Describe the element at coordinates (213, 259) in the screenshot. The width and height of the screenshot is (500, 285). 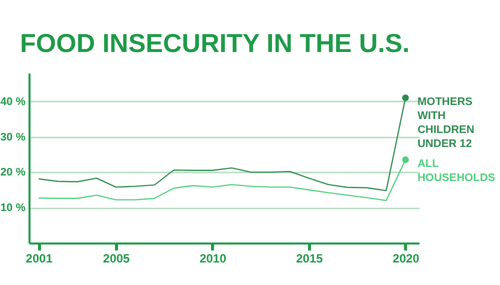
I see `x-tick-label: 2010` at that location.